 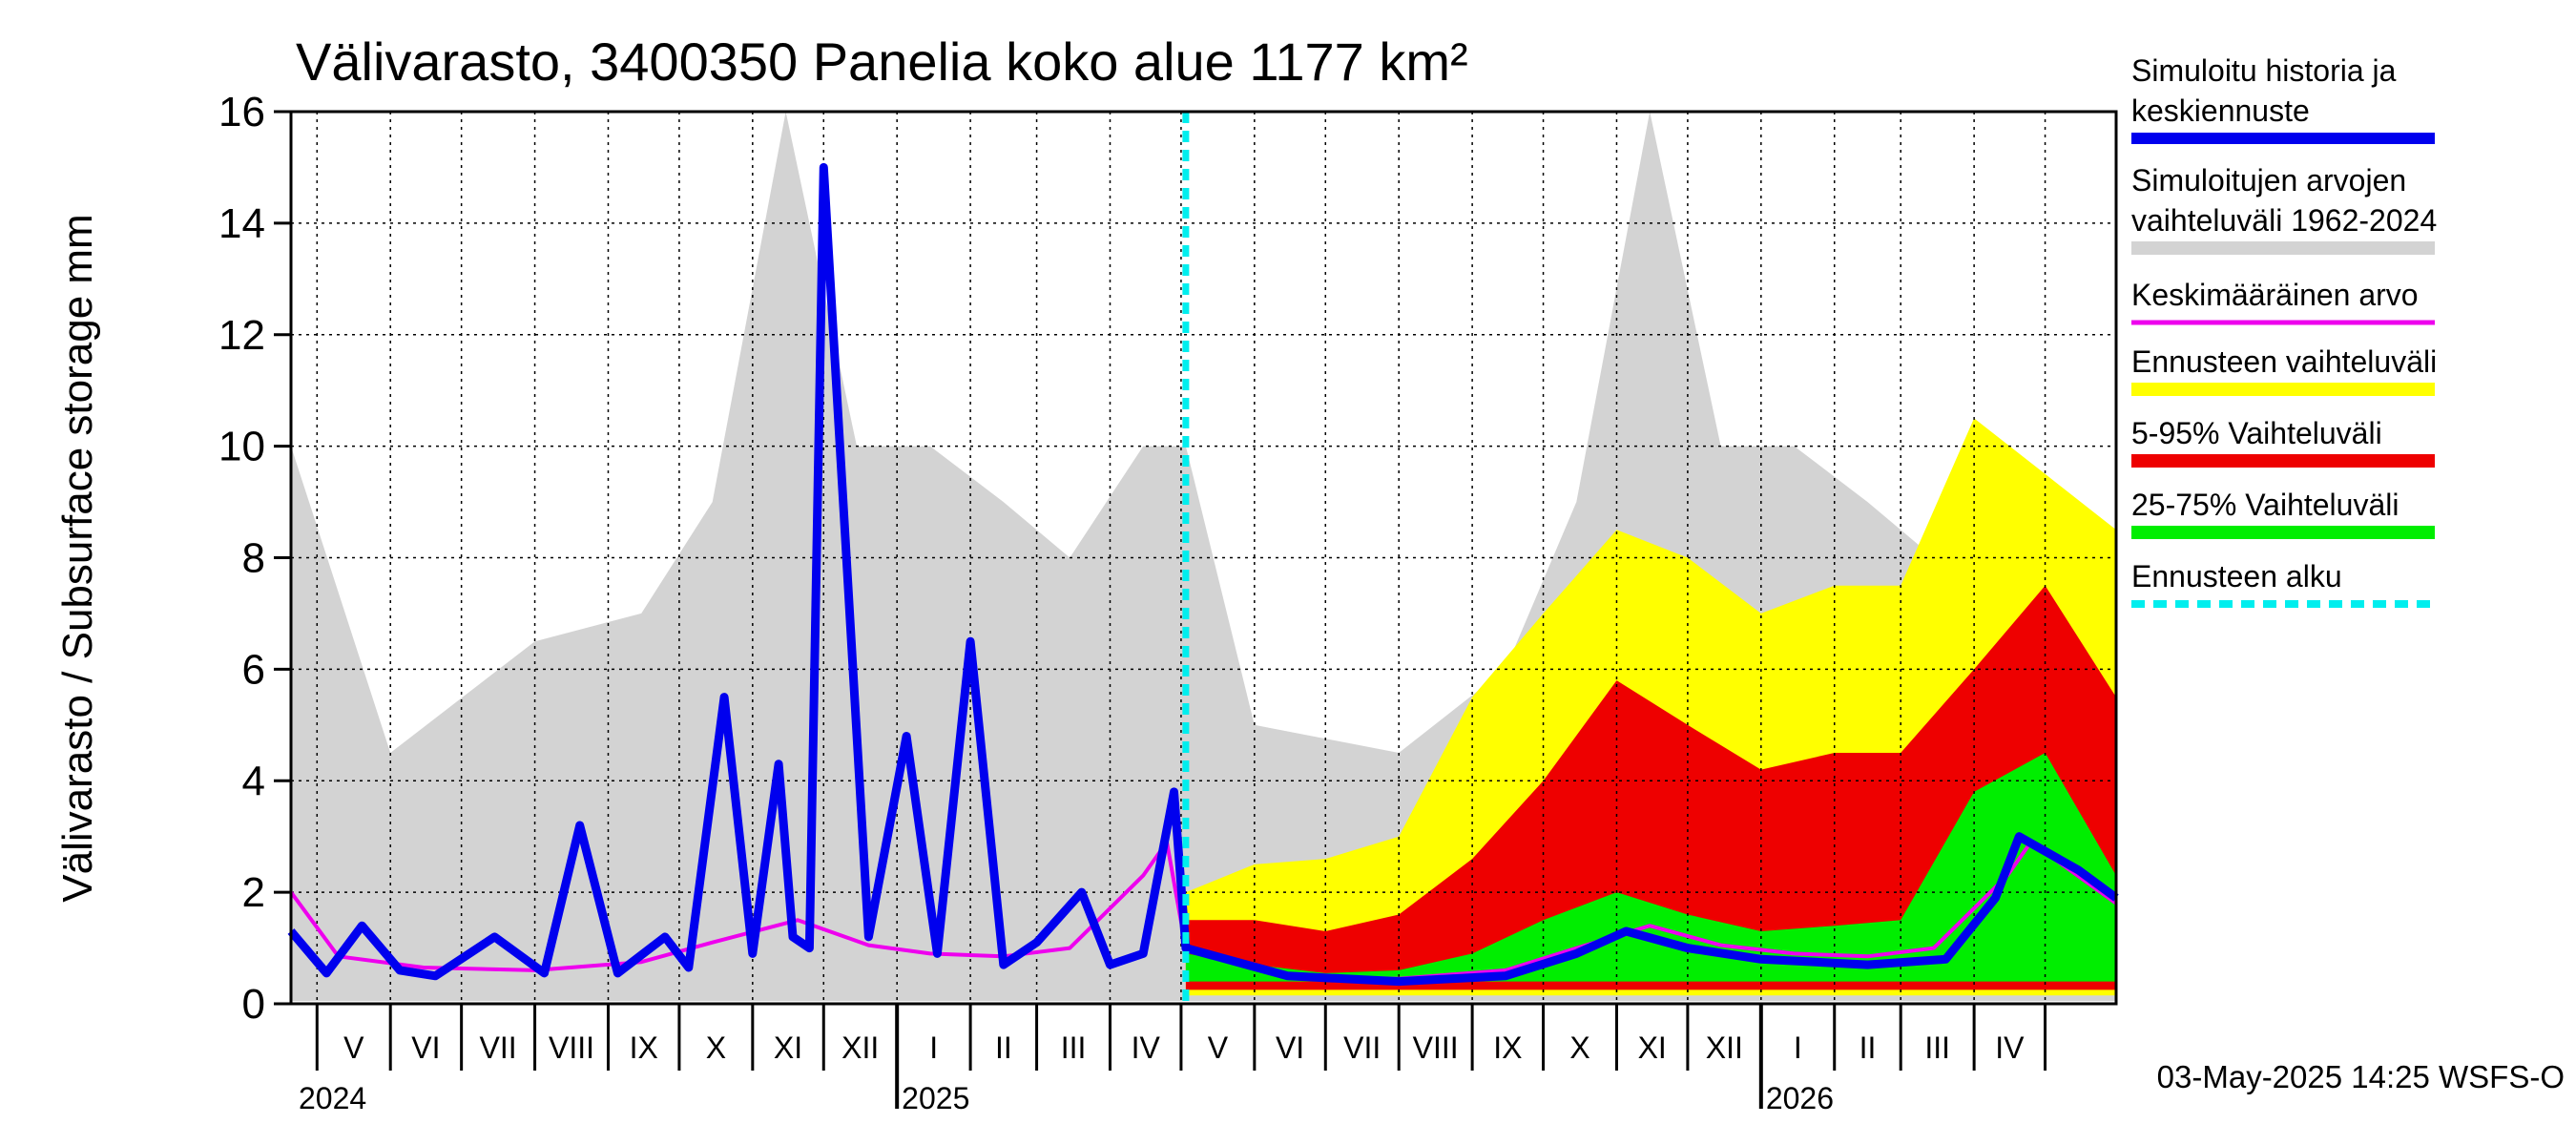 What do you see at coordinates (2284, 362) in the screenshot?
I see `legend-label-fc: Ennusteen vaihteluväli` at bounding box center [2284, 362].